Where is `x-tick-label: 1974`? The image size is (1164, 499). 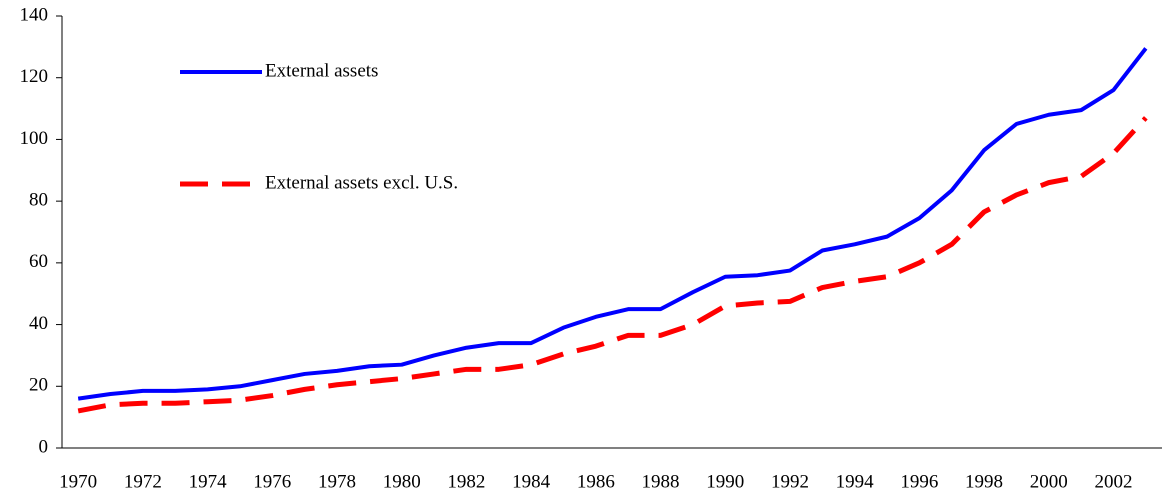
x-tick-label: 1974 is located at coordinates (208, 481).